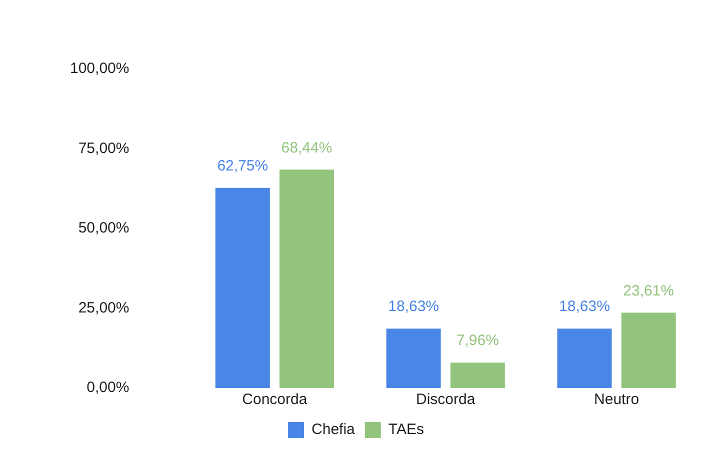  Describe the element at coordinates (334, 429) in the screenshot. I see `legend-label: Chefia` at that location.